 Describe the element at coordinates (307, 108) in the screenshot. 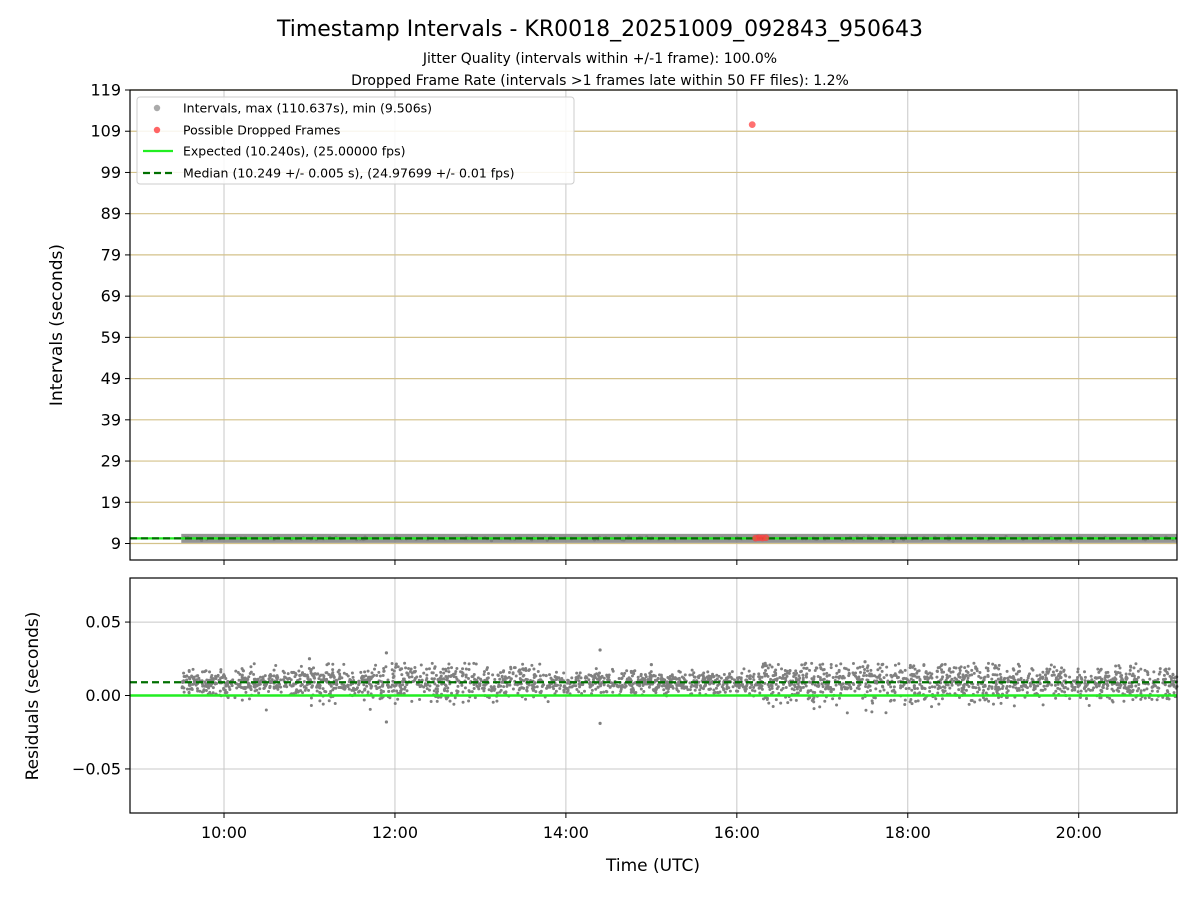

I see `legend-intervals-label: Intervals, max (110.637s), min (9.506s)` at that location.